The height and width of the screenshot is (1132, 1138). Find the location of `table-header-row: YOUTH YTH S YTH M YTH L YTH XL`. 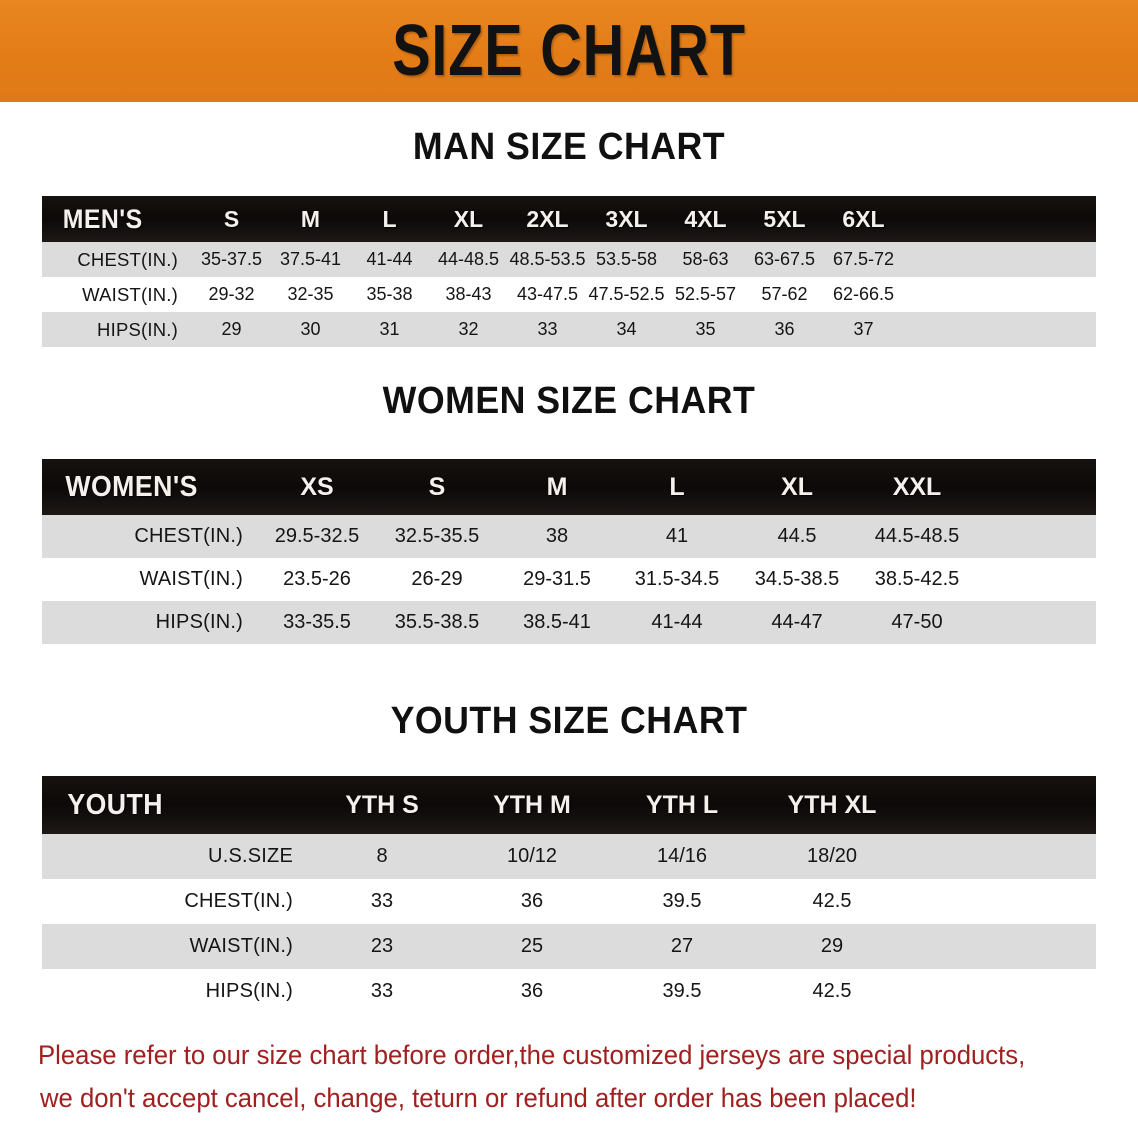

table-header-row: YOUTH YTH S YTH M YTH L YTH XL is located at coordinates (569, 805).